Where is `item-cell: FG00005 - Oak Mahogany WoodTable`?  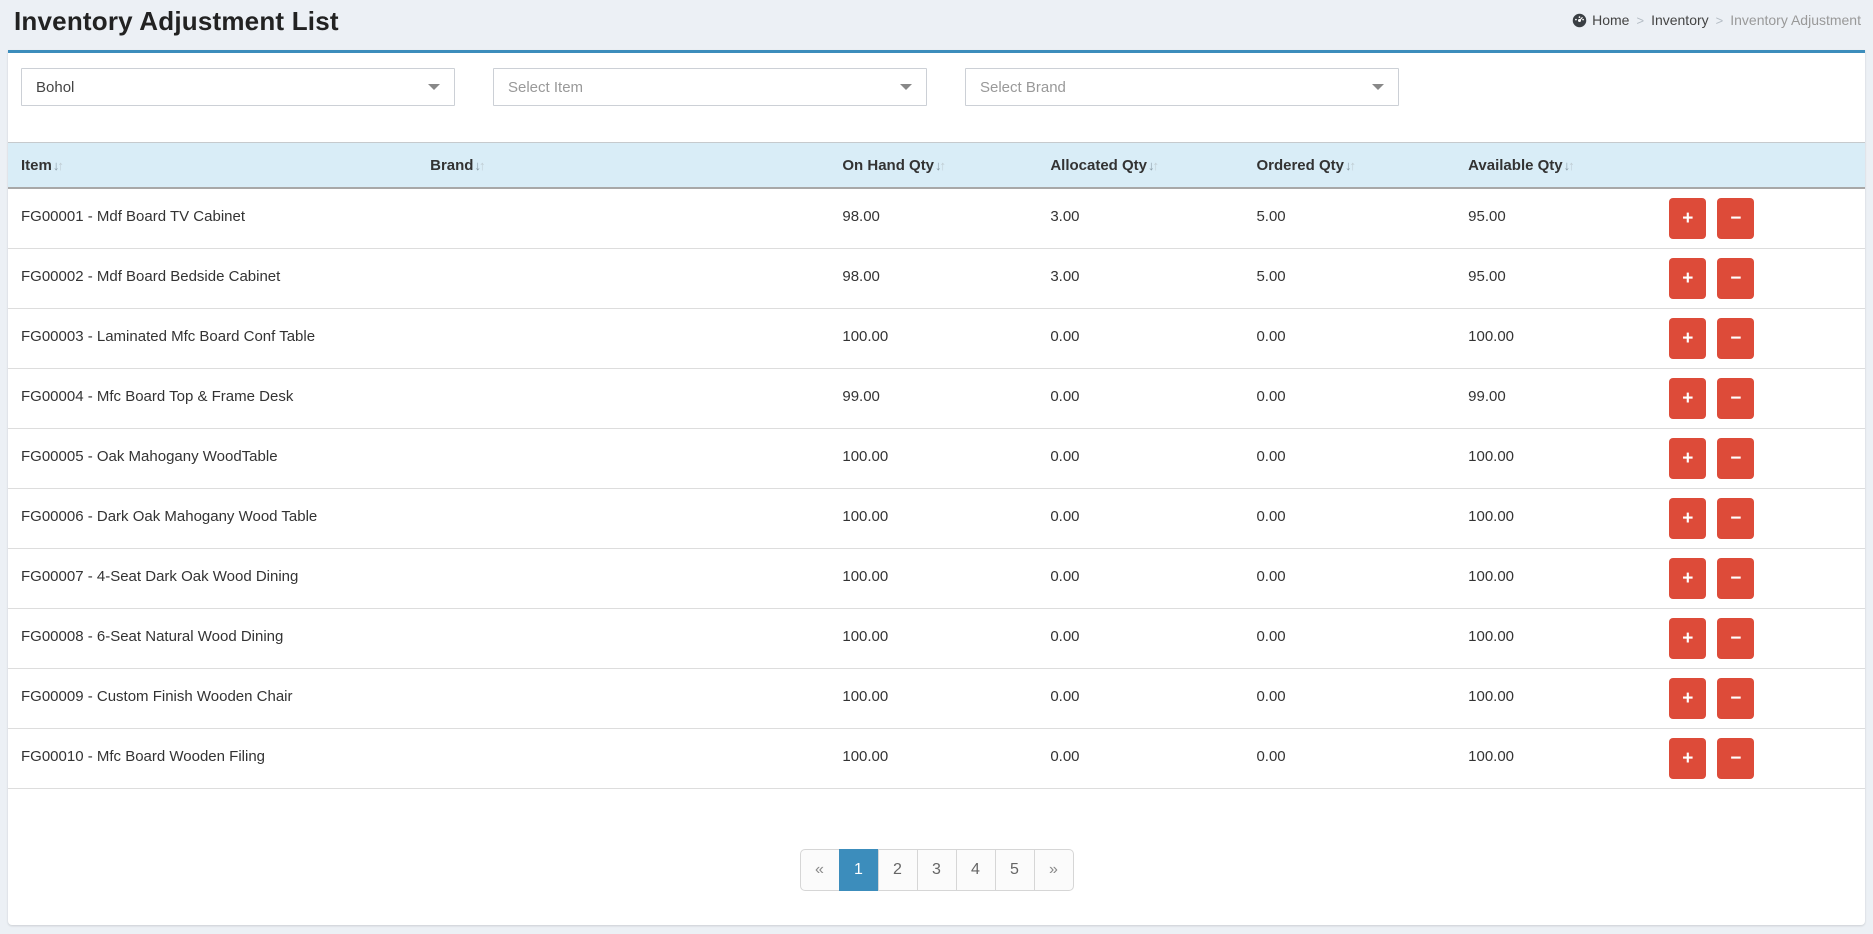 item-cell: FG00005 - Oak Mahogany WoodTable is located at coordinates (215, 458).